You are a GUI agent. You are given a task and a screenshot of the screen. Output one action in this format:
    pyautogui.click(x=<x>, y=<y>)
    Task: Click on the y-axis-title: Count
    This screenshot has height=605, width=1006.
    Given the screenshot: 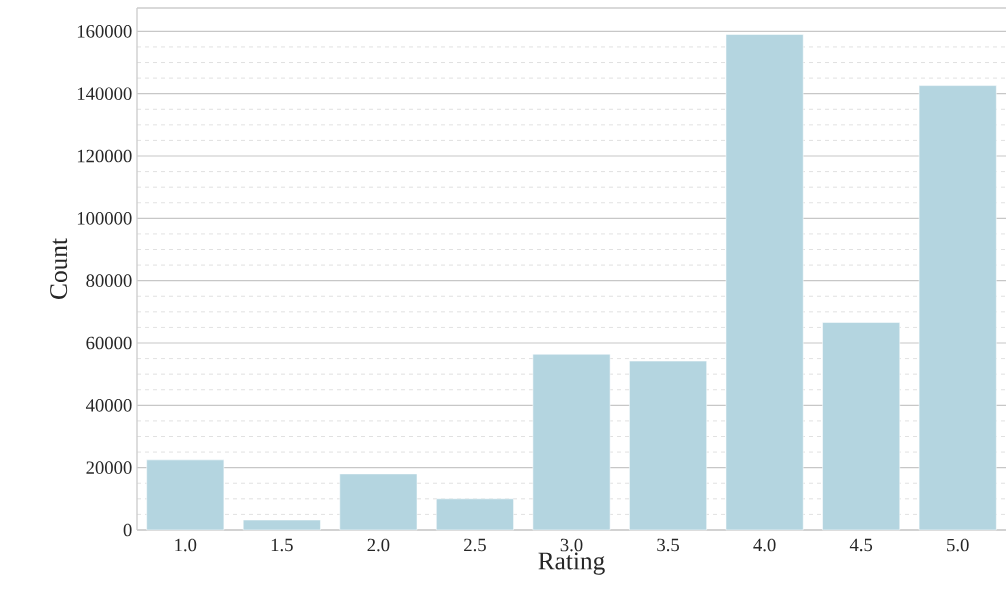 What is the action you would take?
    pyautogui.click(x=59, y=268)
    